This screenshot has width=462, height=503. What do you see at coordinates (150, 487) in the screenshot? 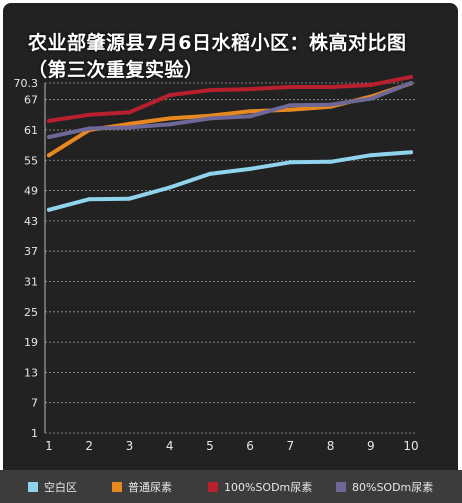
I see `legend-label: 普通尿素` at bounding box center [150, 487].